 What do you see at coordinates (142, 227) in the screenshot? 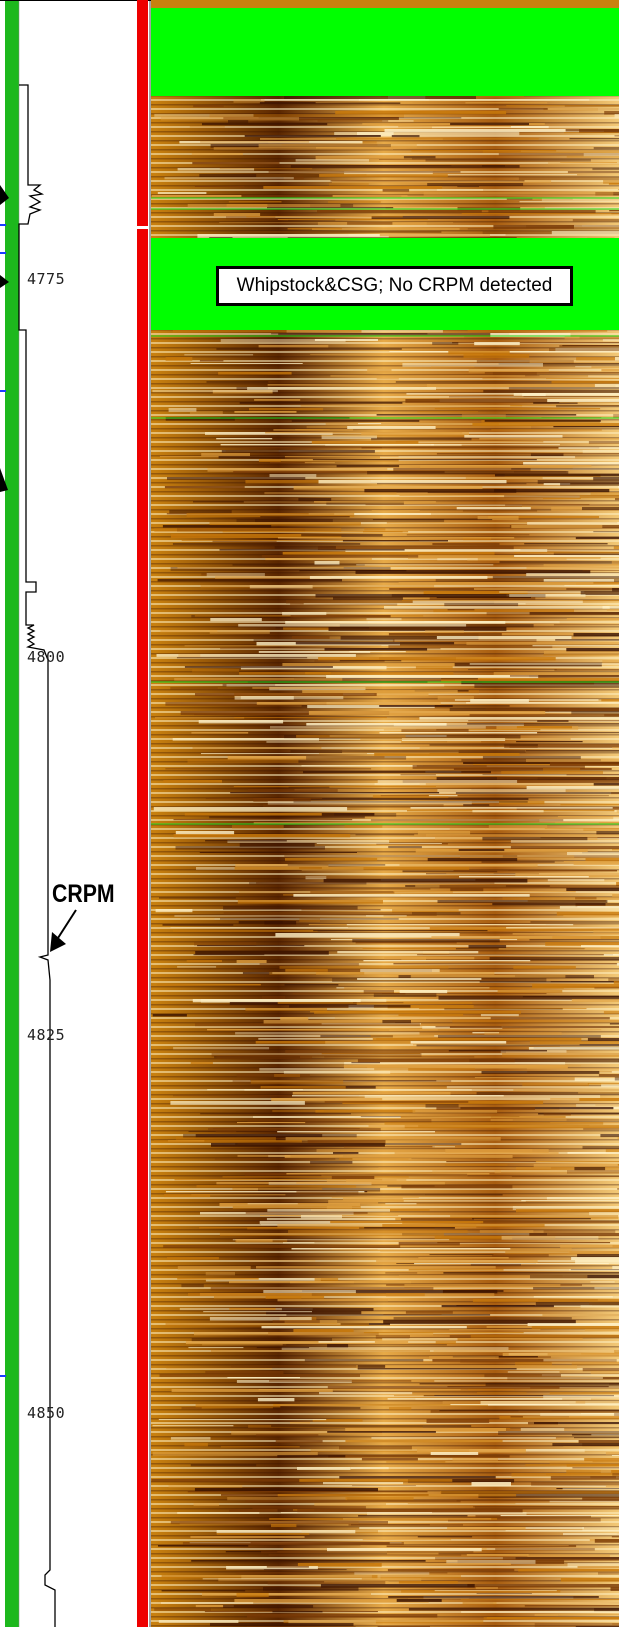
I see `quality-gap` at bounding box center [142, 227].